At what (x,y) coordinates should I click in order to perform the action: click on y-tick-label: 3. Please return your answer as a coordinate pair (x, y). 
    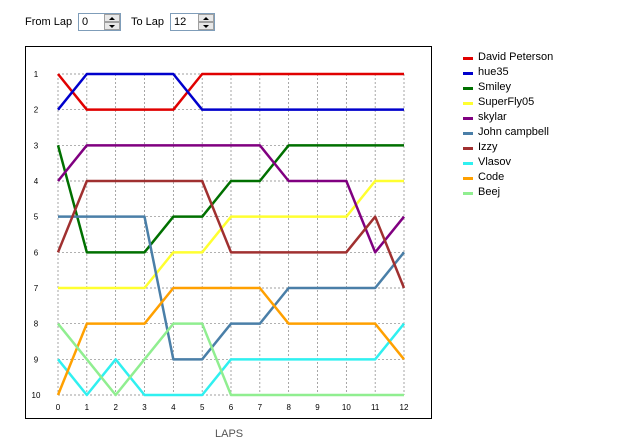
    Looking at the image, I should click on (36, 145).